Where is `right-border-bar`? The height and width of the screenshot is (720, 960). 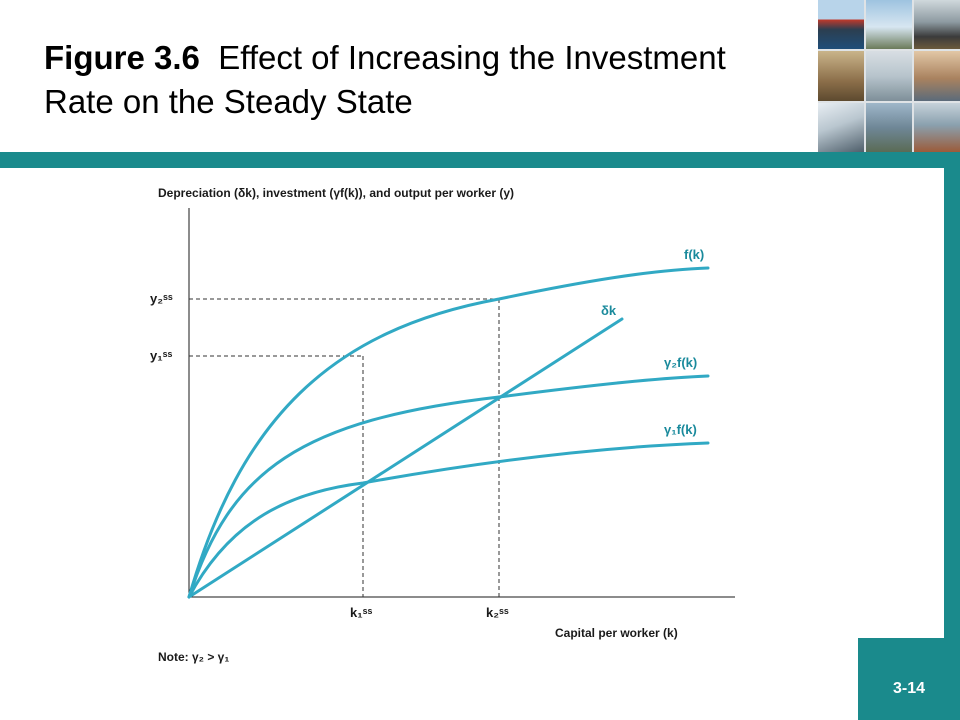 right-border-bar is located at coordinates (952, 444).